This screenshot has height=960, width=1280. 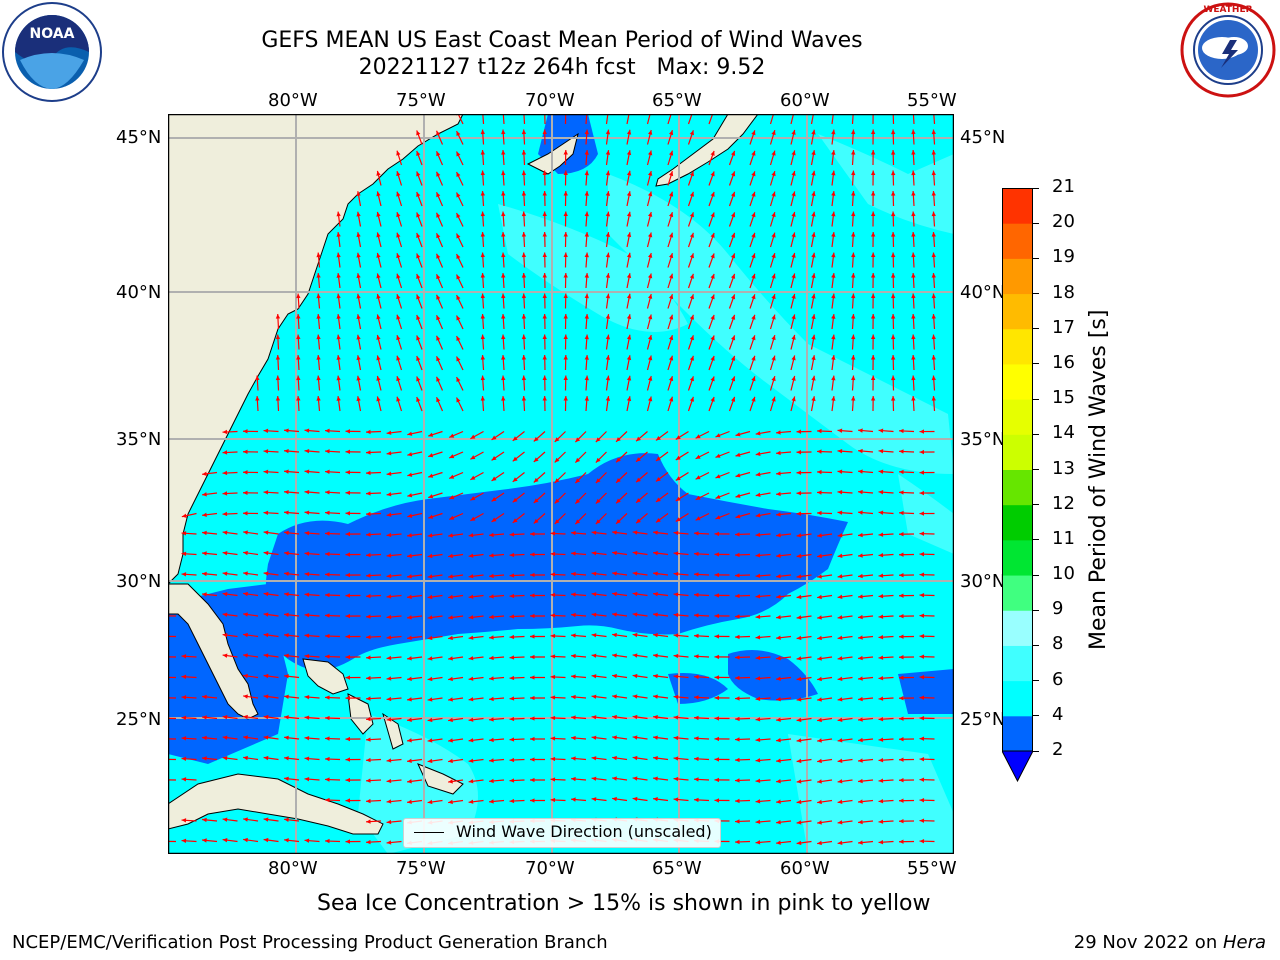 What do you see at coordinates (1036, 540) in the screenshot?
I see `colorbar-tick-mark` at bounding box center [1036, 540].